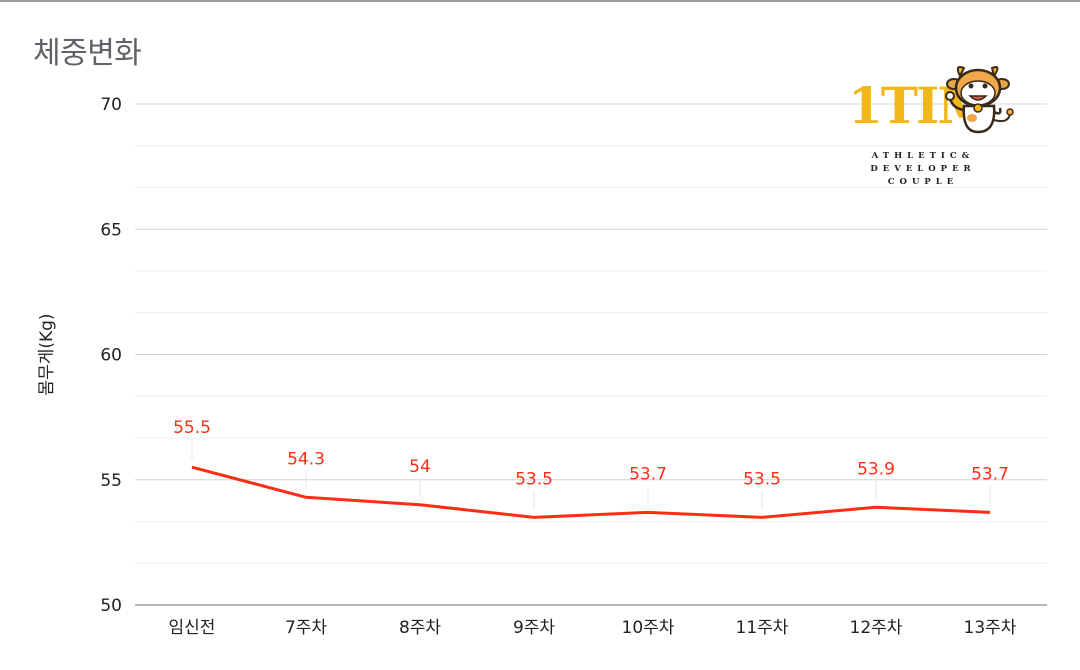 Image resolution: width=1080 pixels, height=670 pixels. I want to click on series-line, so click(591, 492).